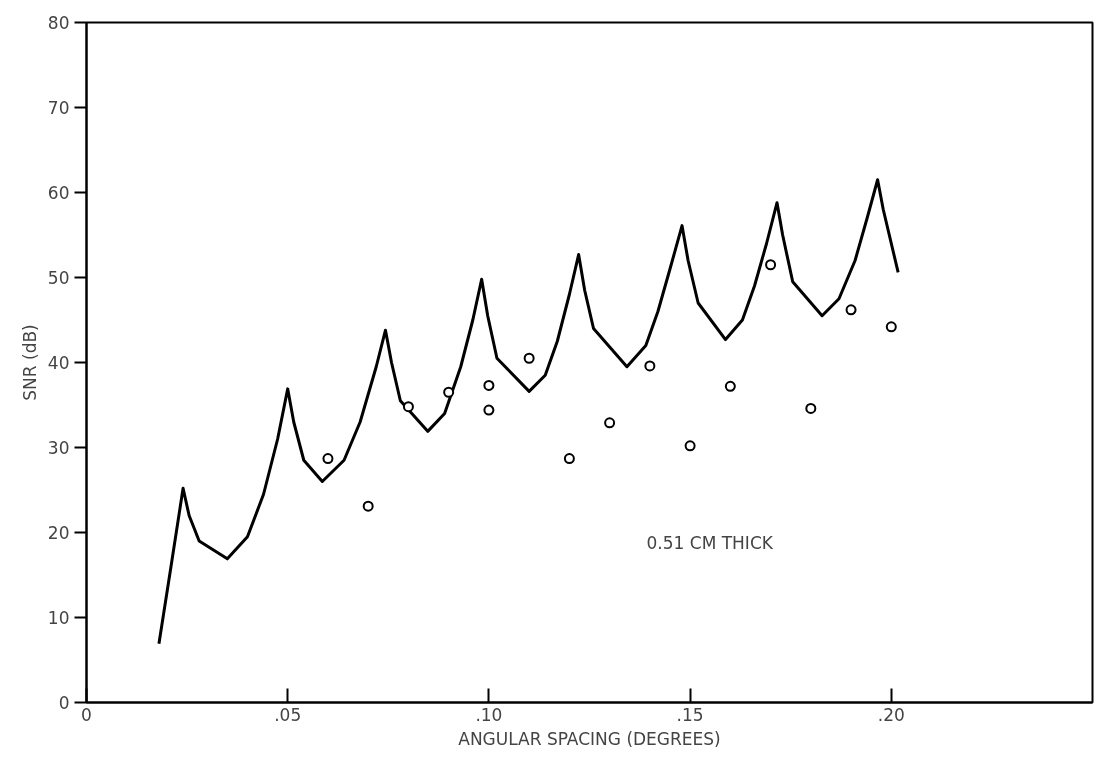  I want to click on y-tick-label: 20, so click(58, 533).